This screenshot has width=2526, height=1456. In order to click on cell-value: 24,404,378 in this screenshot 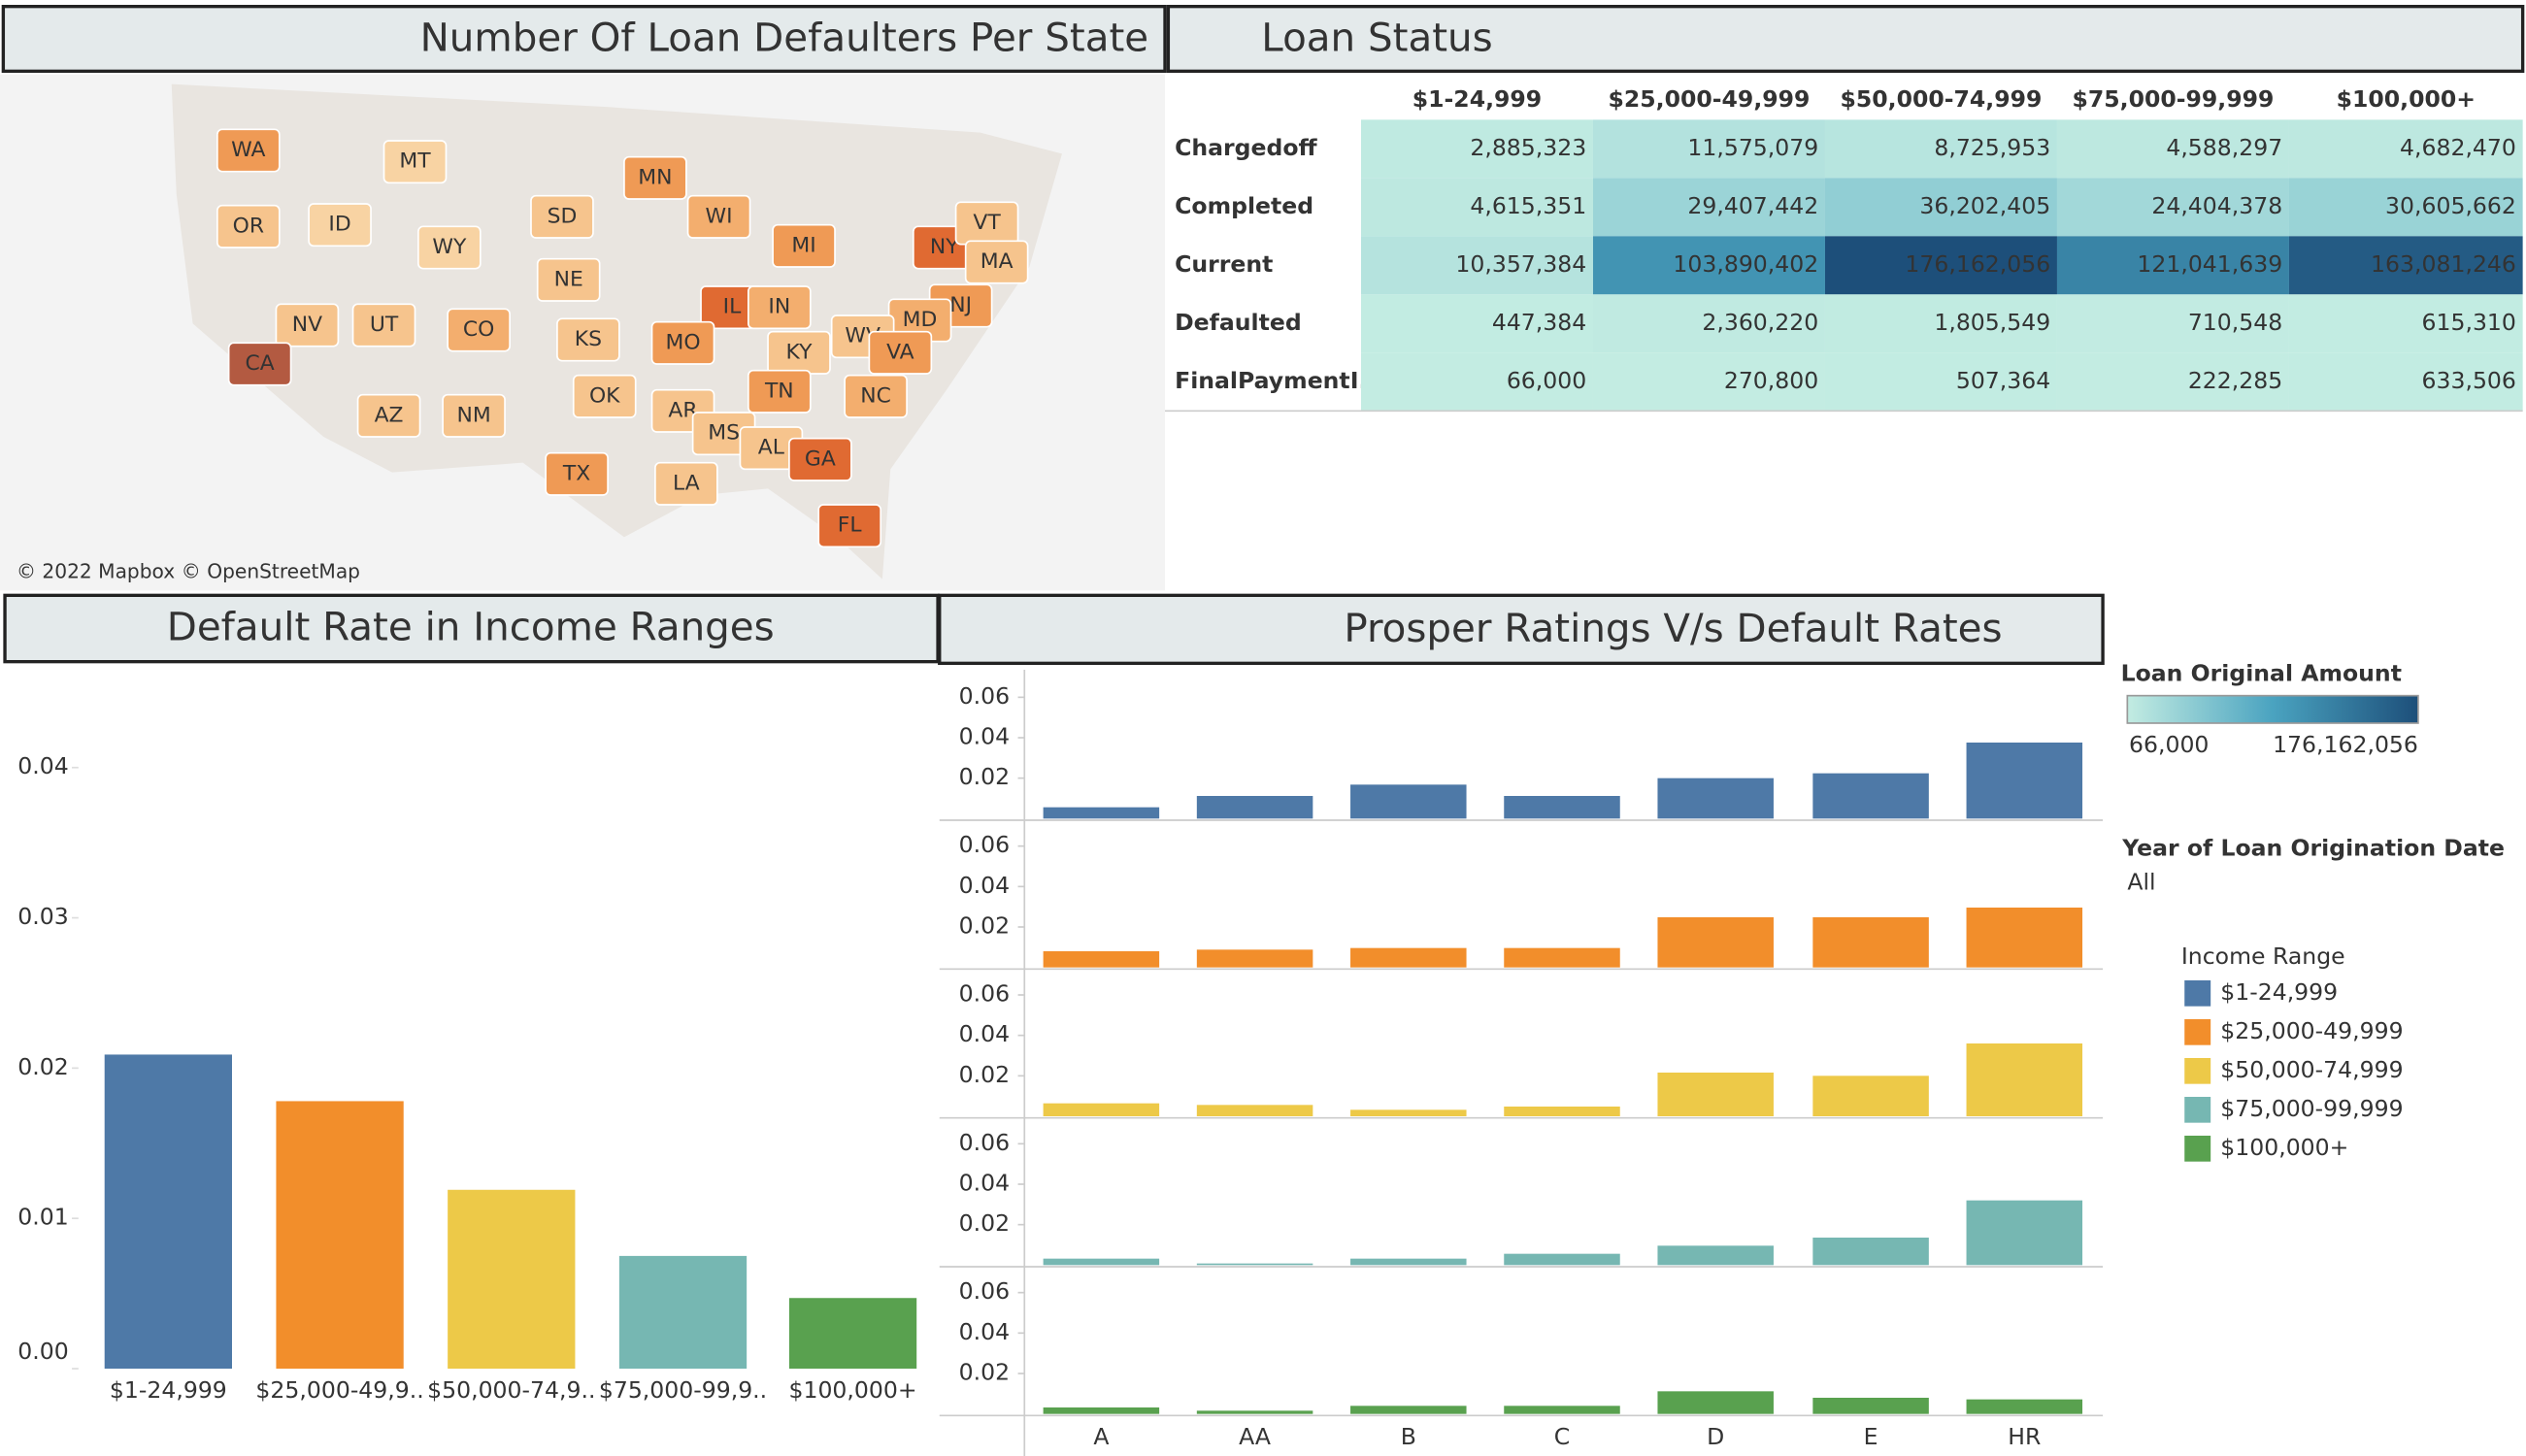, I will do `click(2216, 205)`.